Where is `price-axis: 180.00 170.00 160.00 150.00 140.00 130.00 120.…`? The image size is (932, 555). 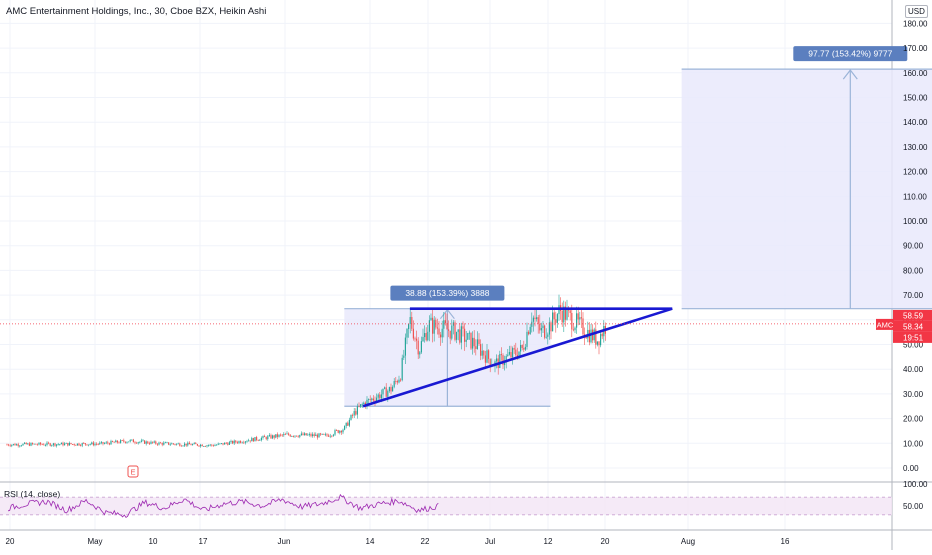 price-axis: 180.00 170.00 160.00 150.00 140.00 130.00 120.… is located at coordinates (904, 246).